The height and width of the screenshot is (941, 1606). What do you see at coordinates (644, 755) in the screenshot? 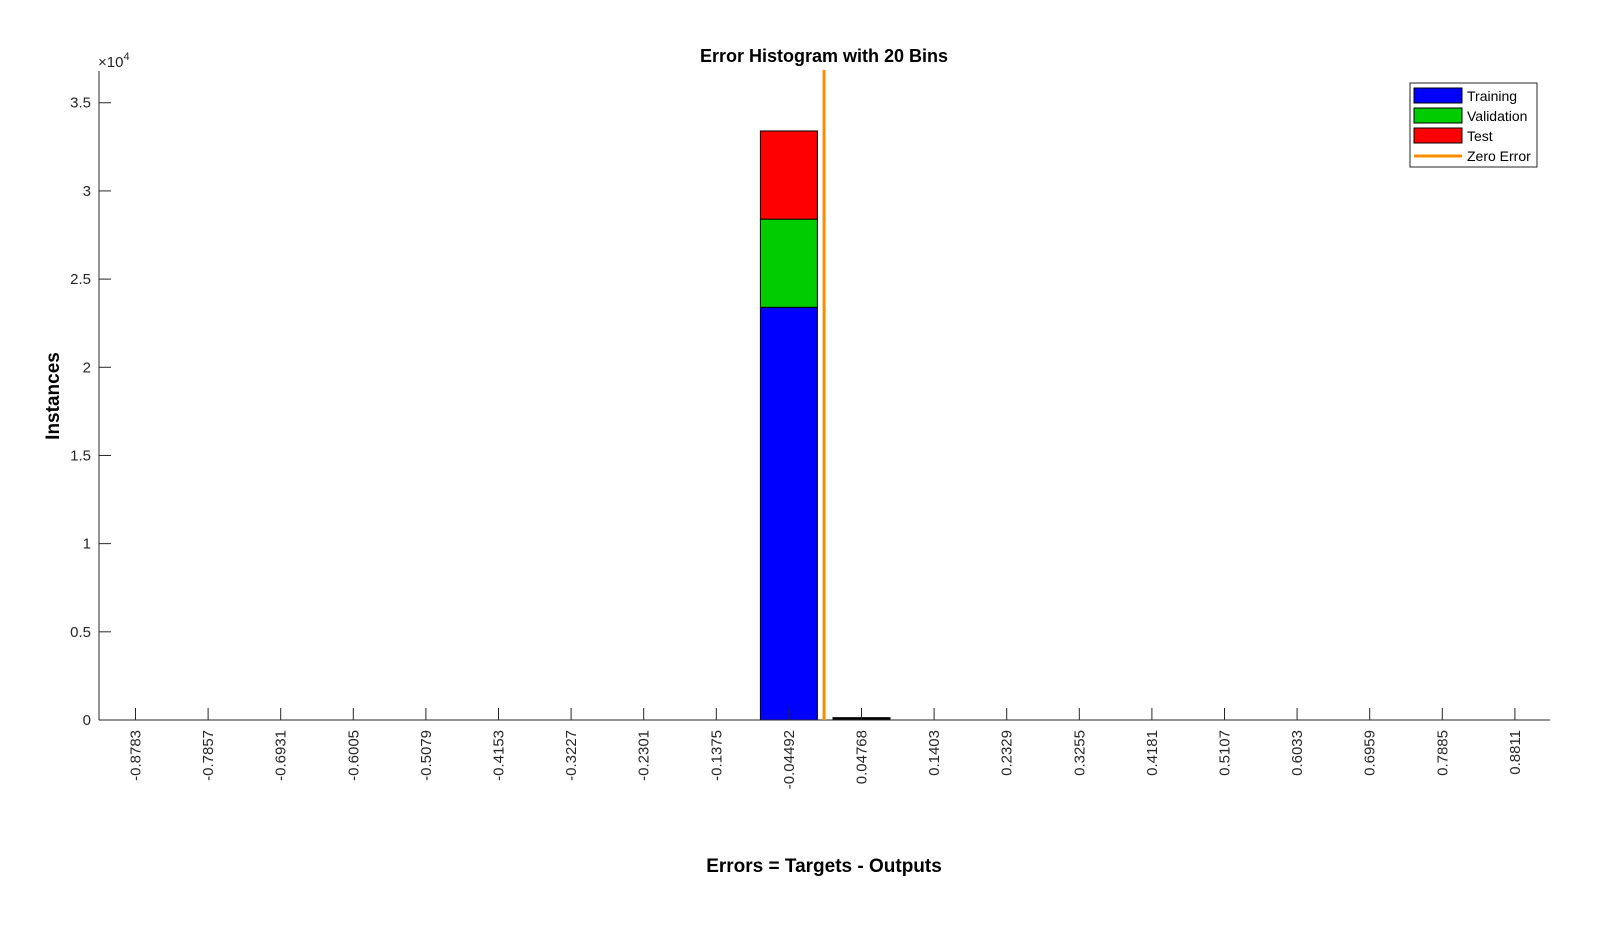
I see `x-tick-label-7: -0.2301` at bounding box center [644, 755].